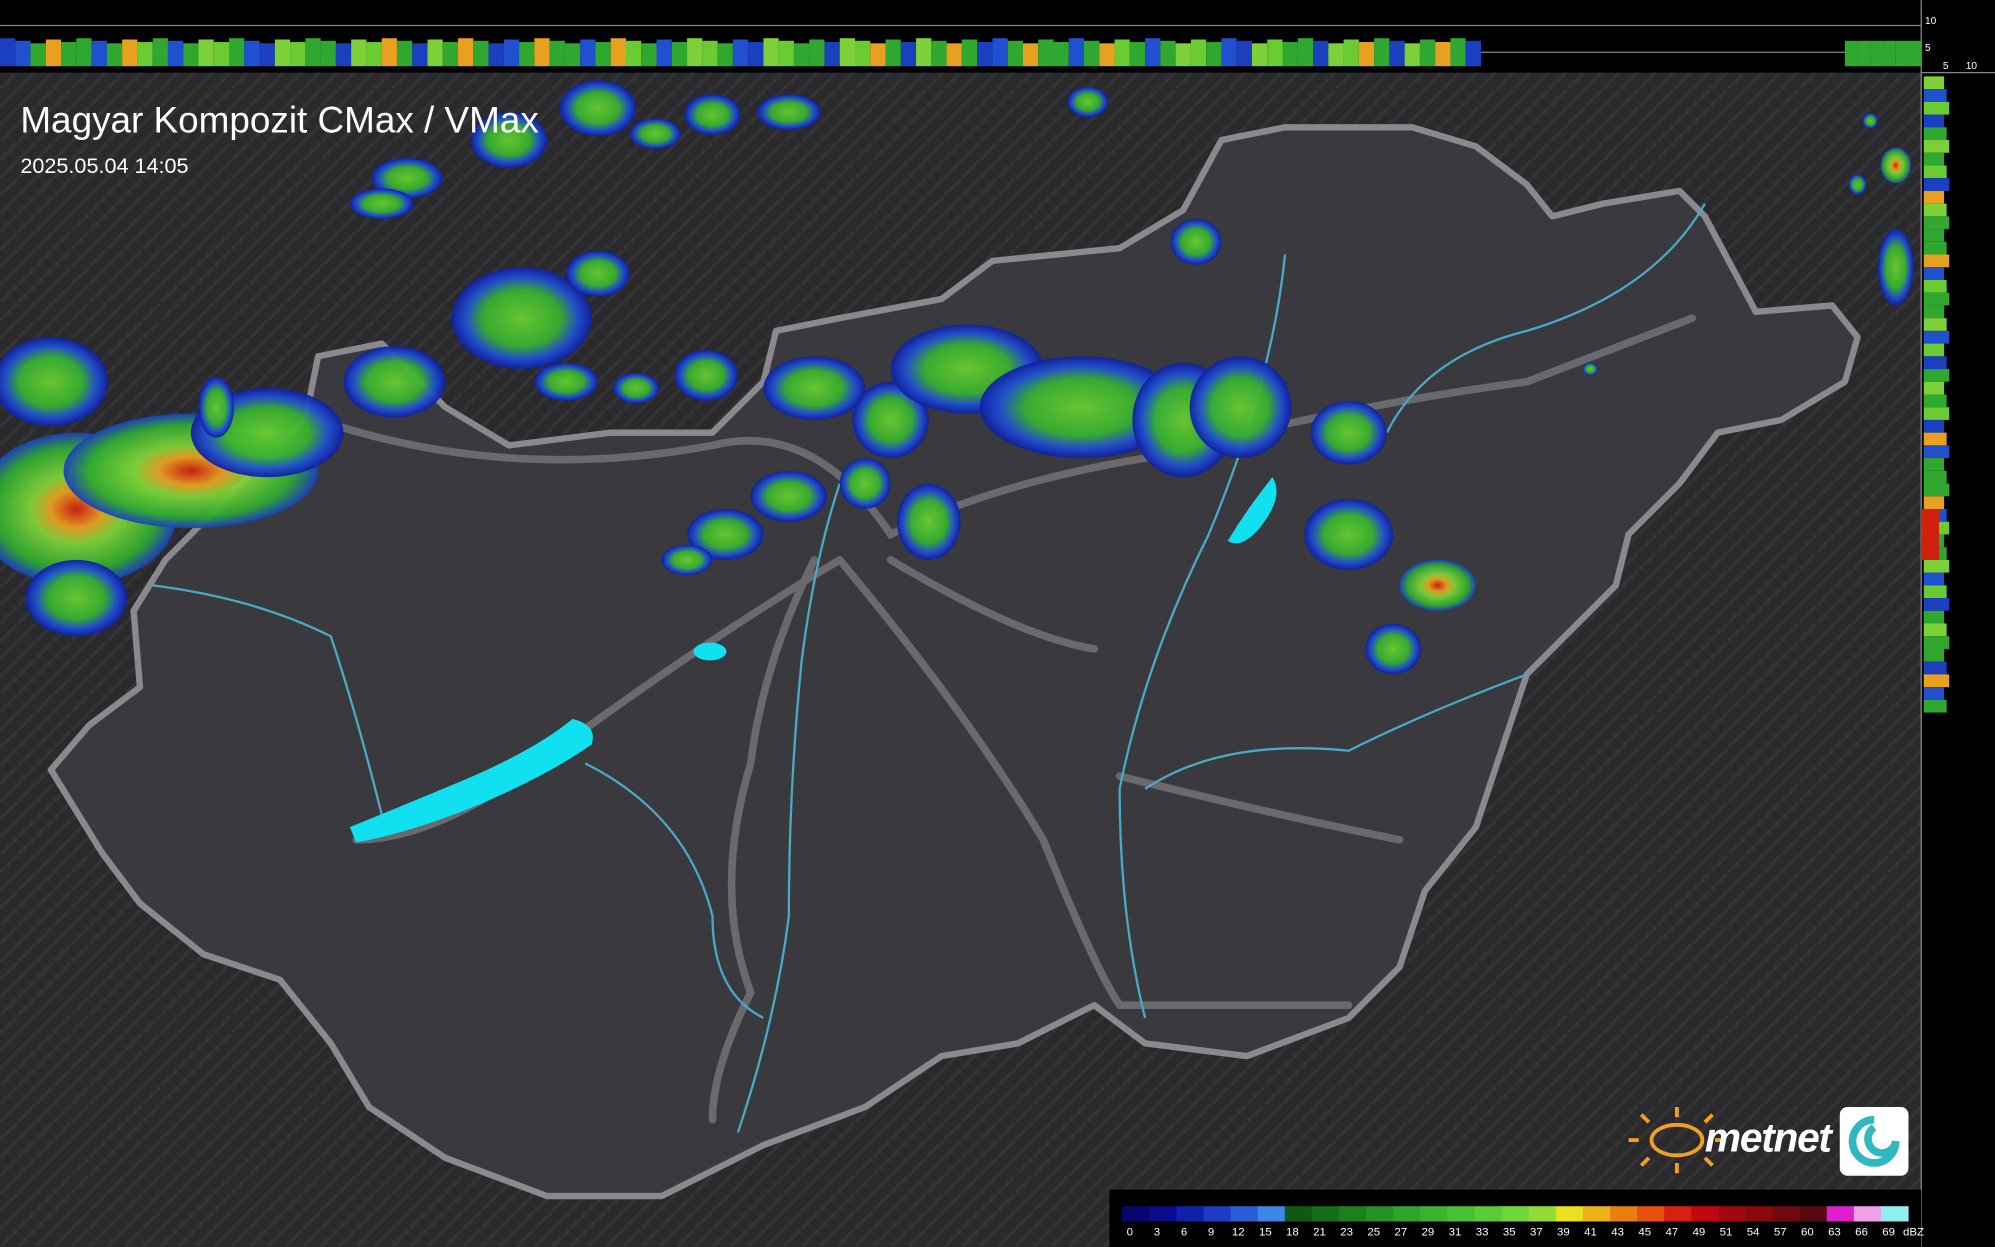  Describe the element at coordinates (1913, 1232) in the screenshot. I see `legend-unit: dBZ` at that location.